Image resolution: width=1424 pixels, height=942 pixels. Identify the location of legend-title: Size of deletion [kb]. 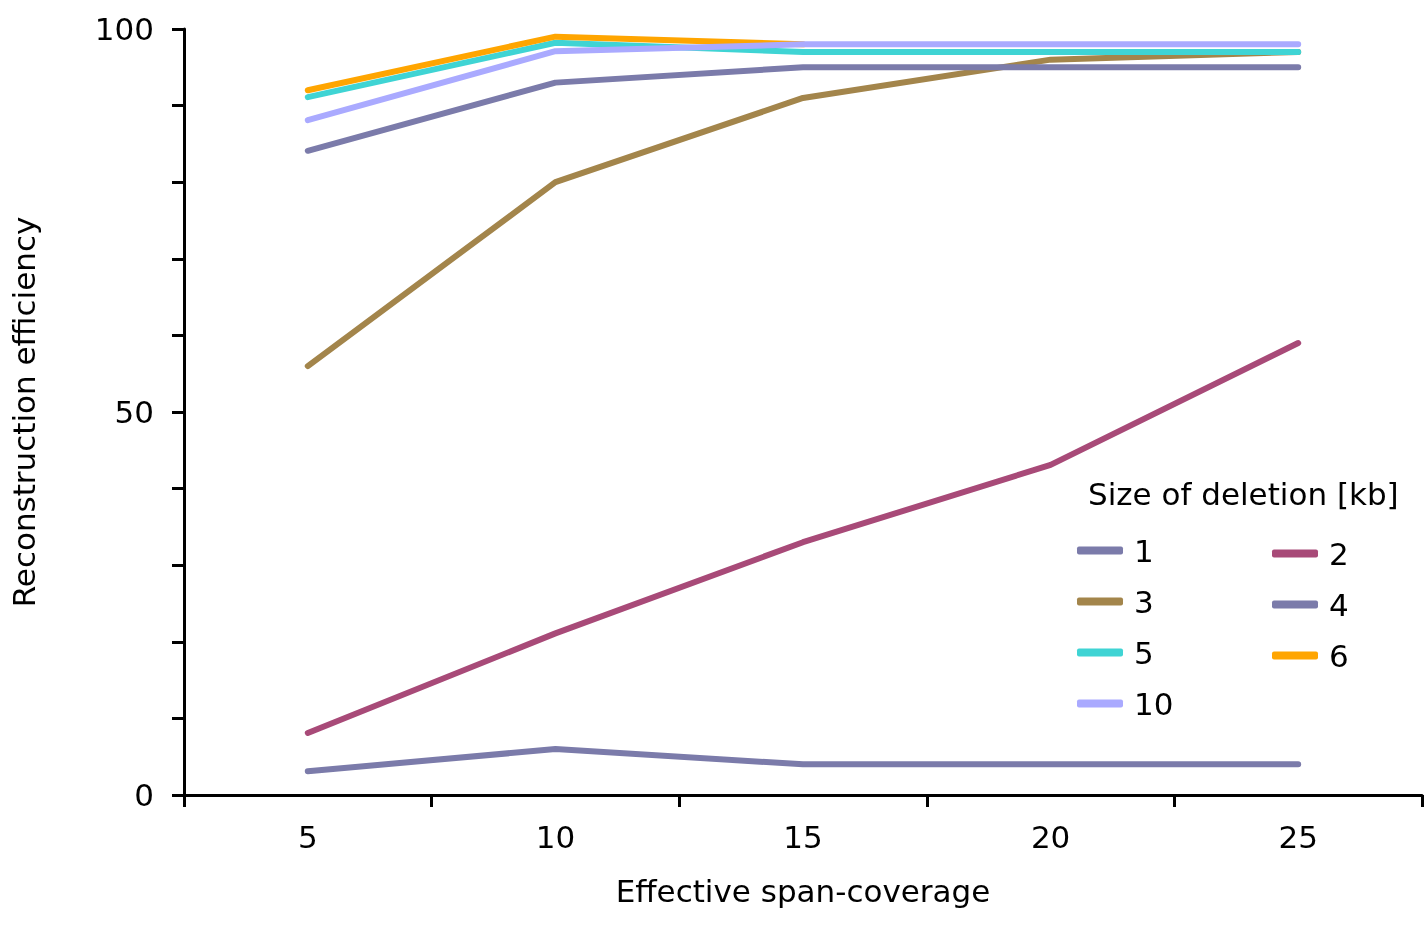
(1243, 493).